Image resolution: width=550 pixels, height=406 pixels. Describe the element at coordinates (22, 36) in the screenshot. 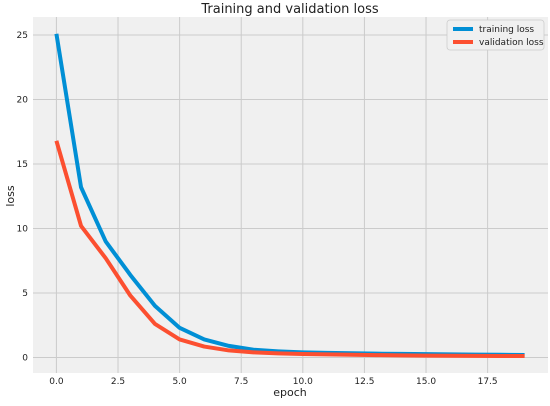

I see `y-tick-label: 25` at that location.